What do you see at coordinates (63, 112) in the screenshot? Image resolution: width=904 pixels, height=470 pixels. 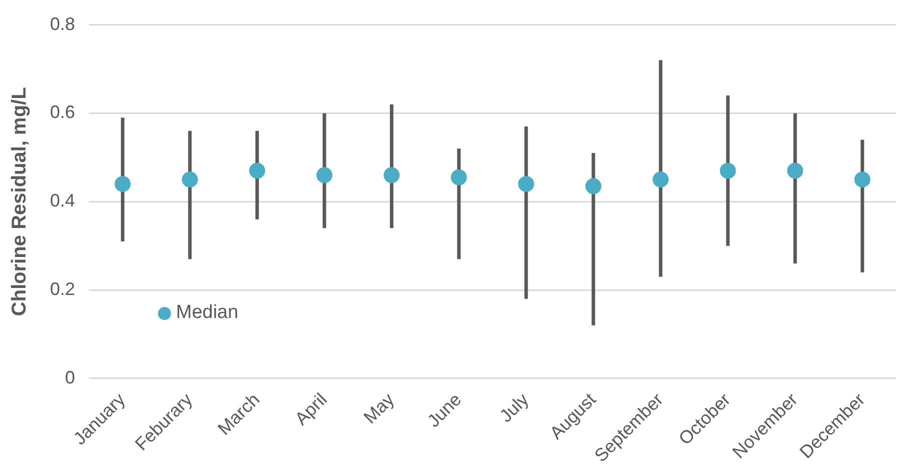 I see `y-tick-label: 0.6` at bounding box center [63, 112].